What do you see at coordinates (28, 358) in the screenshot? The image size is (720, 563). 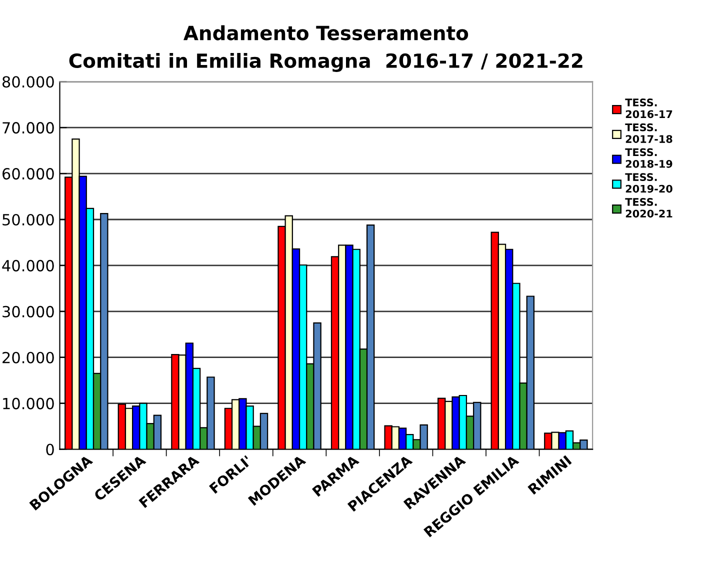 I see `y-tick-label: 20.000` at bounding box center [28, 358].